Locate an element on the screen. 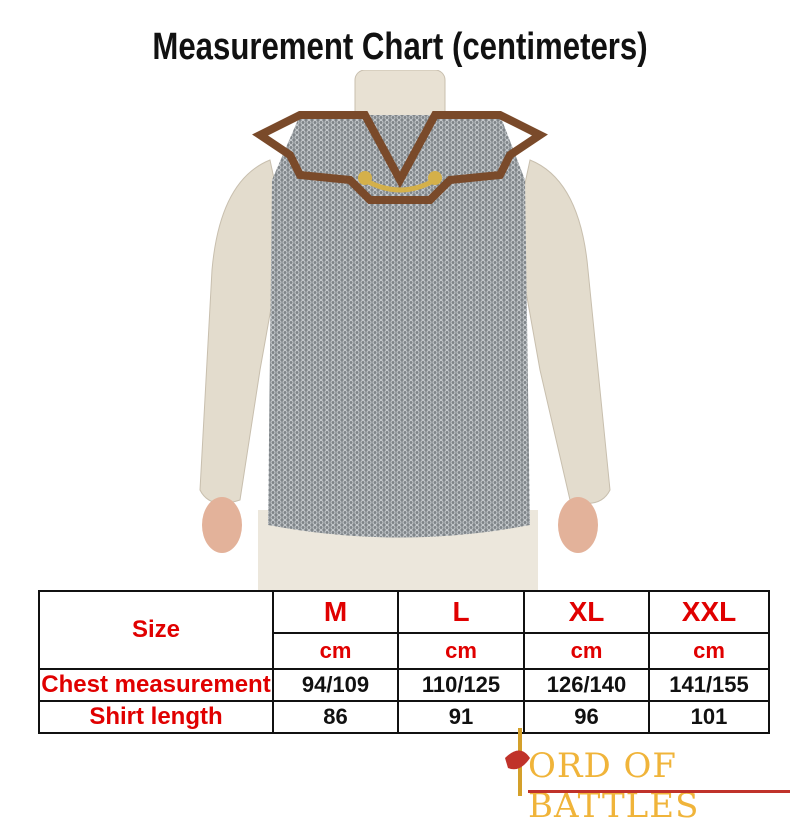 Image resolution: width=800 pixels, height=826 pixels. logo-underline is located at coordinates (659, 791).